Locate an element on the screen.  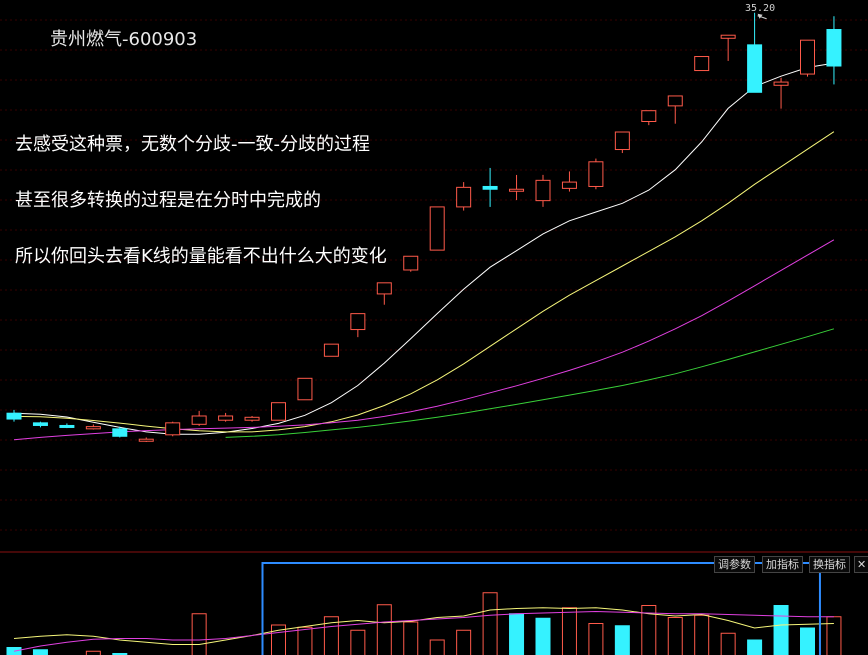
peak-arrowhead is located at coordinates (760, 16).